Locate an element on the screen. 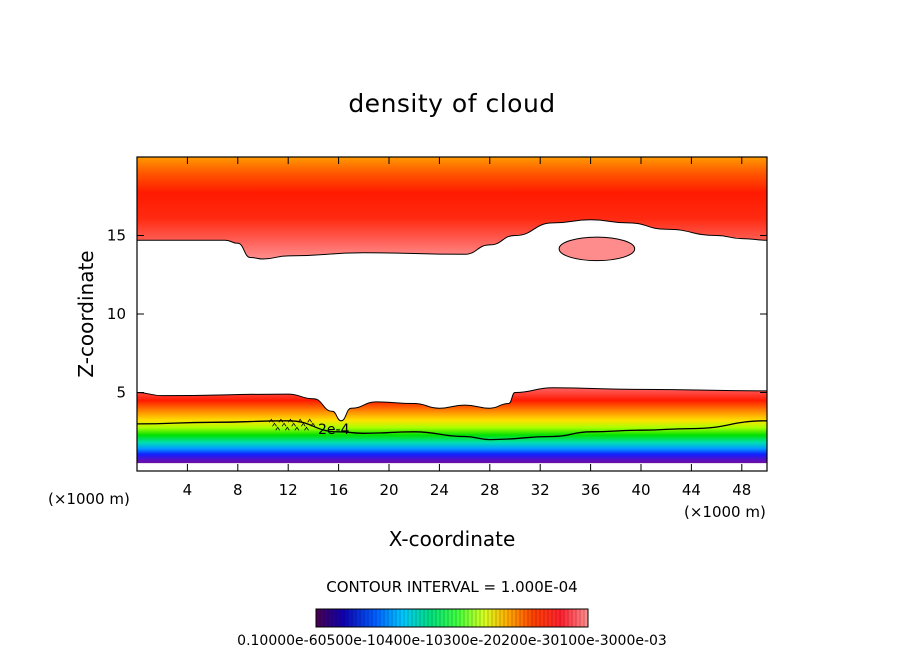  x-tick-label: 8 is located at coordinates (238, 490).